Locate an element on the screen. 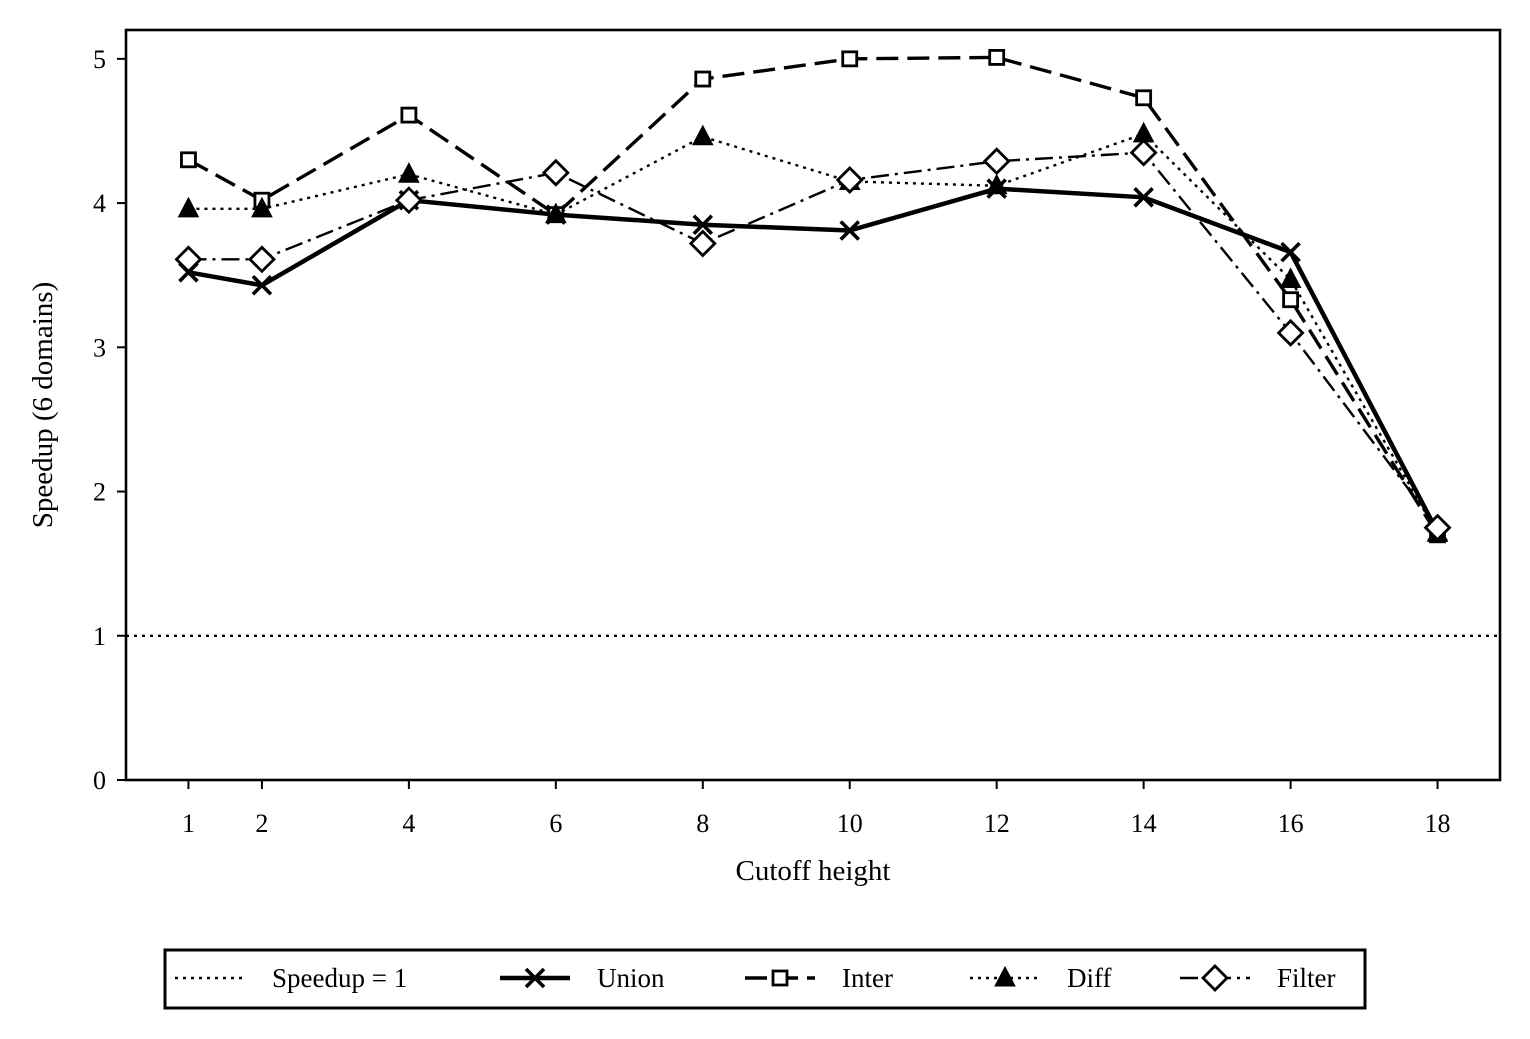 The width and height of the screenshot is (1530, 1039). x-marker-icon is located at coordinates (535, 978).